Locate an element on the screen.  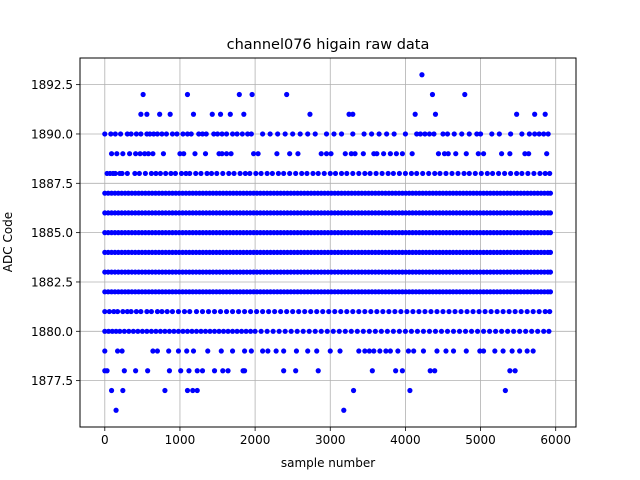
y-tick-label: 1880.0 is located at coordinates (52, 332).